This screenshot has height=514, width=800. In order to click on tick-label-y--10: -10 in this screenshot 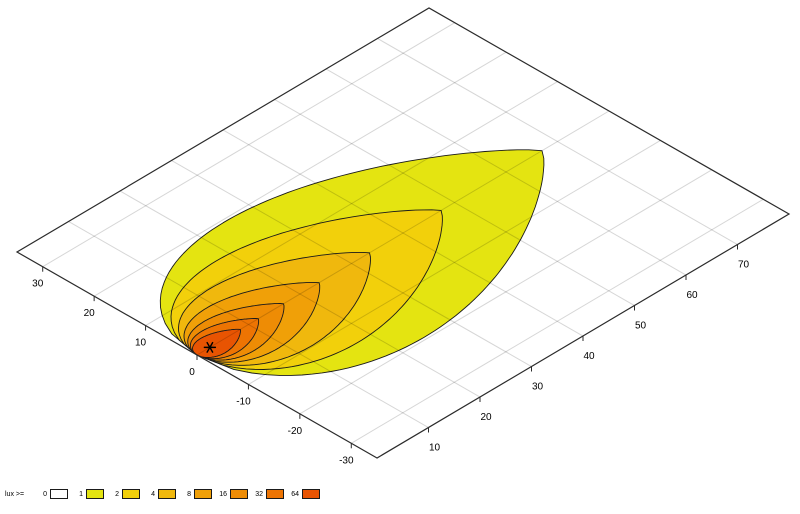, I will do `click(243, 401)`.